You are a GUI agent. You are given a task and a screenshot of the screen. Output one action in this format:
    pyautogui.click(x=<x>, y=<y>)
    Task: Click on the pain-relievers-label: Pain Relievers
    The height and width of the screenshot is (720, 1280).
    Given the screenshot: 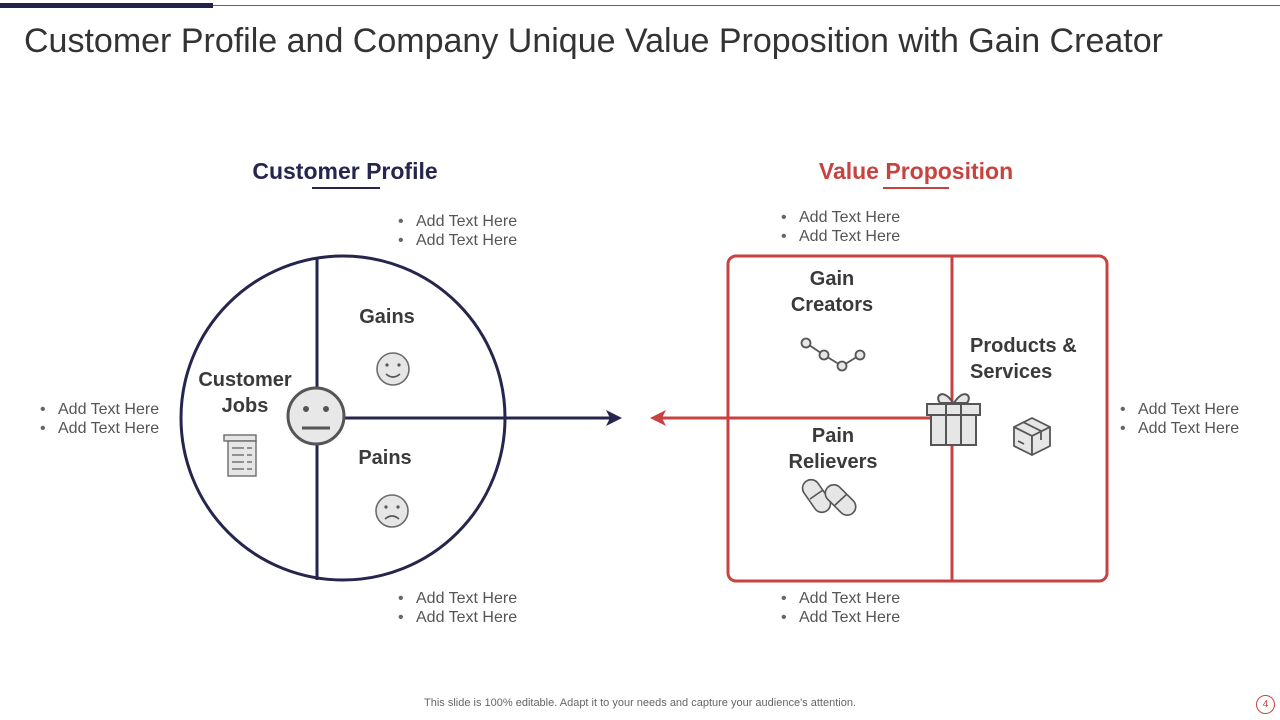 What is the action you would take?
    pyautogui.click(x=833, y=449)
    